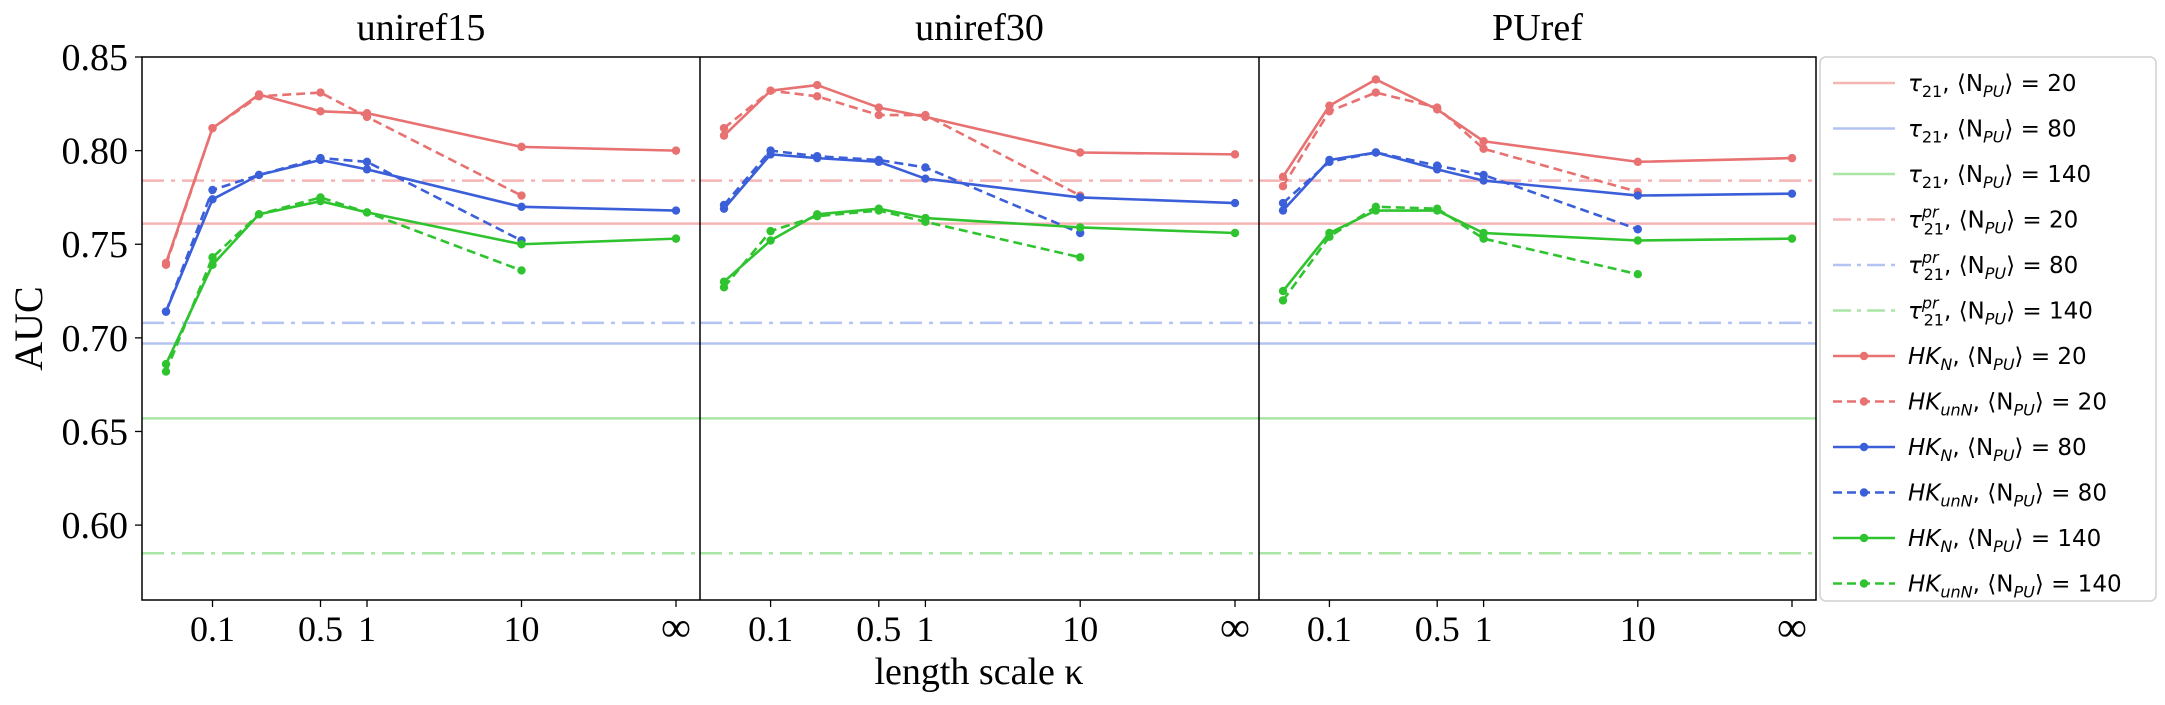 This screenshot has width=2165, height=705. What do you see at coordinates (2007, 405) in the screenshot?
I see `legend-label: HKunN, ⟨NPU⟩ = 20` at bounding box center [2007, 405].